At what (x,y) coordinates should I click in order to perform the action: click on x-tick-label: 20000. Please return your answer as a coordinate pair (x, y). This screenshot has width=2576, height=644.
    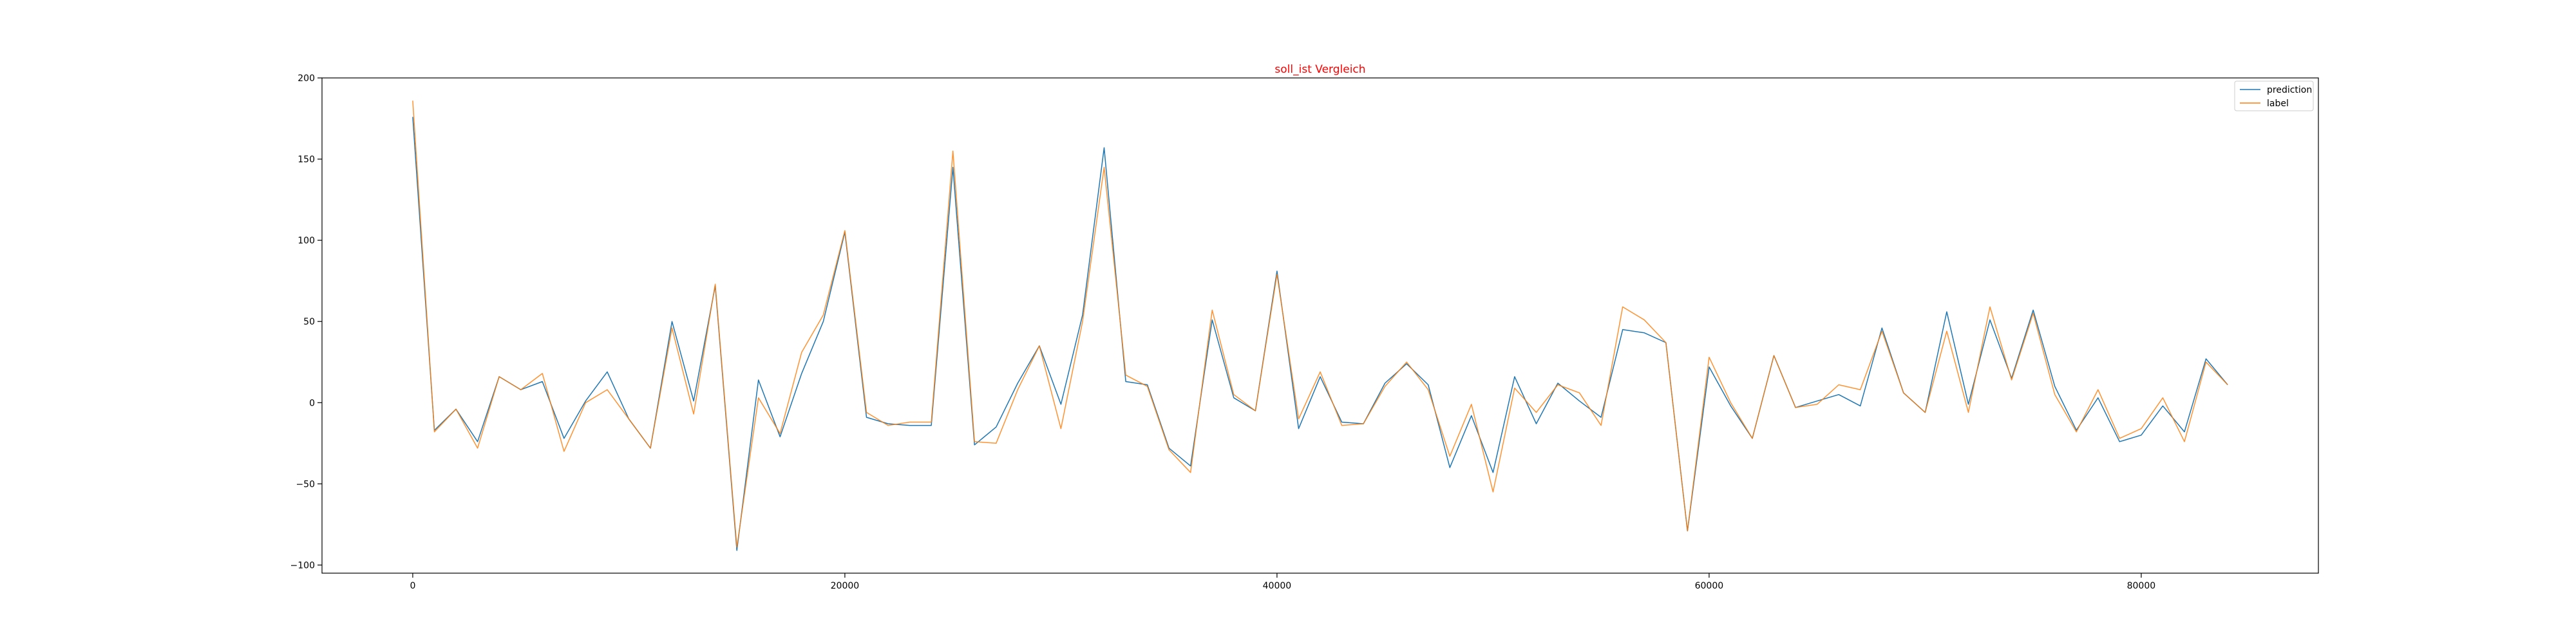
    Looking at the image, I should click on (846, 586).